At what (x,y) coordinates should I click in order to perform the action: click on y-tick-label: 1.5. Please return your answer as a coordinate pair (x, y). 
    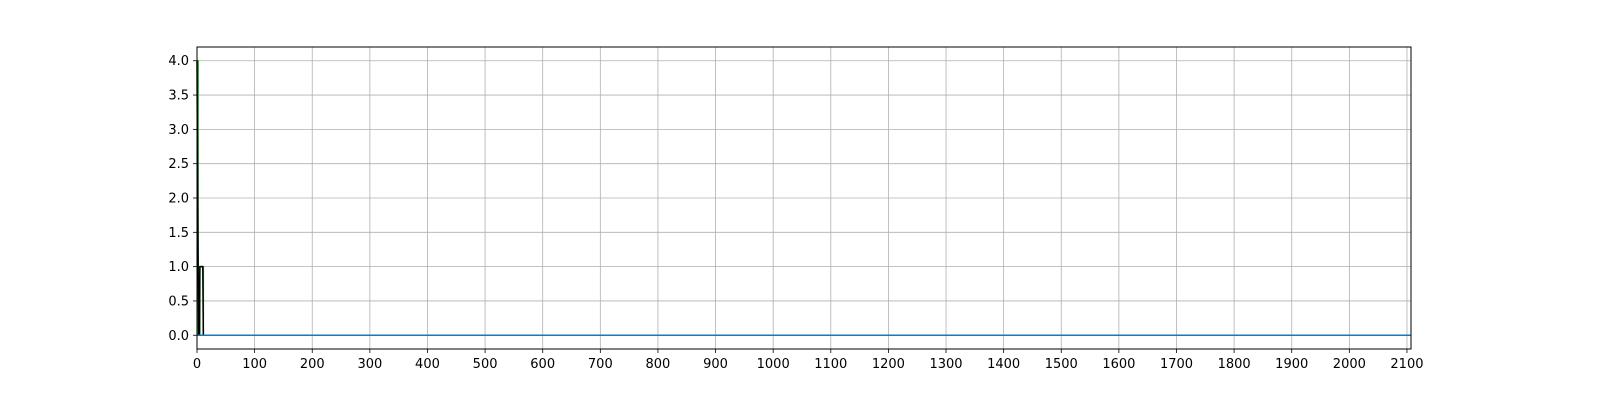
    Looking at the image, I should click on (178, 233).